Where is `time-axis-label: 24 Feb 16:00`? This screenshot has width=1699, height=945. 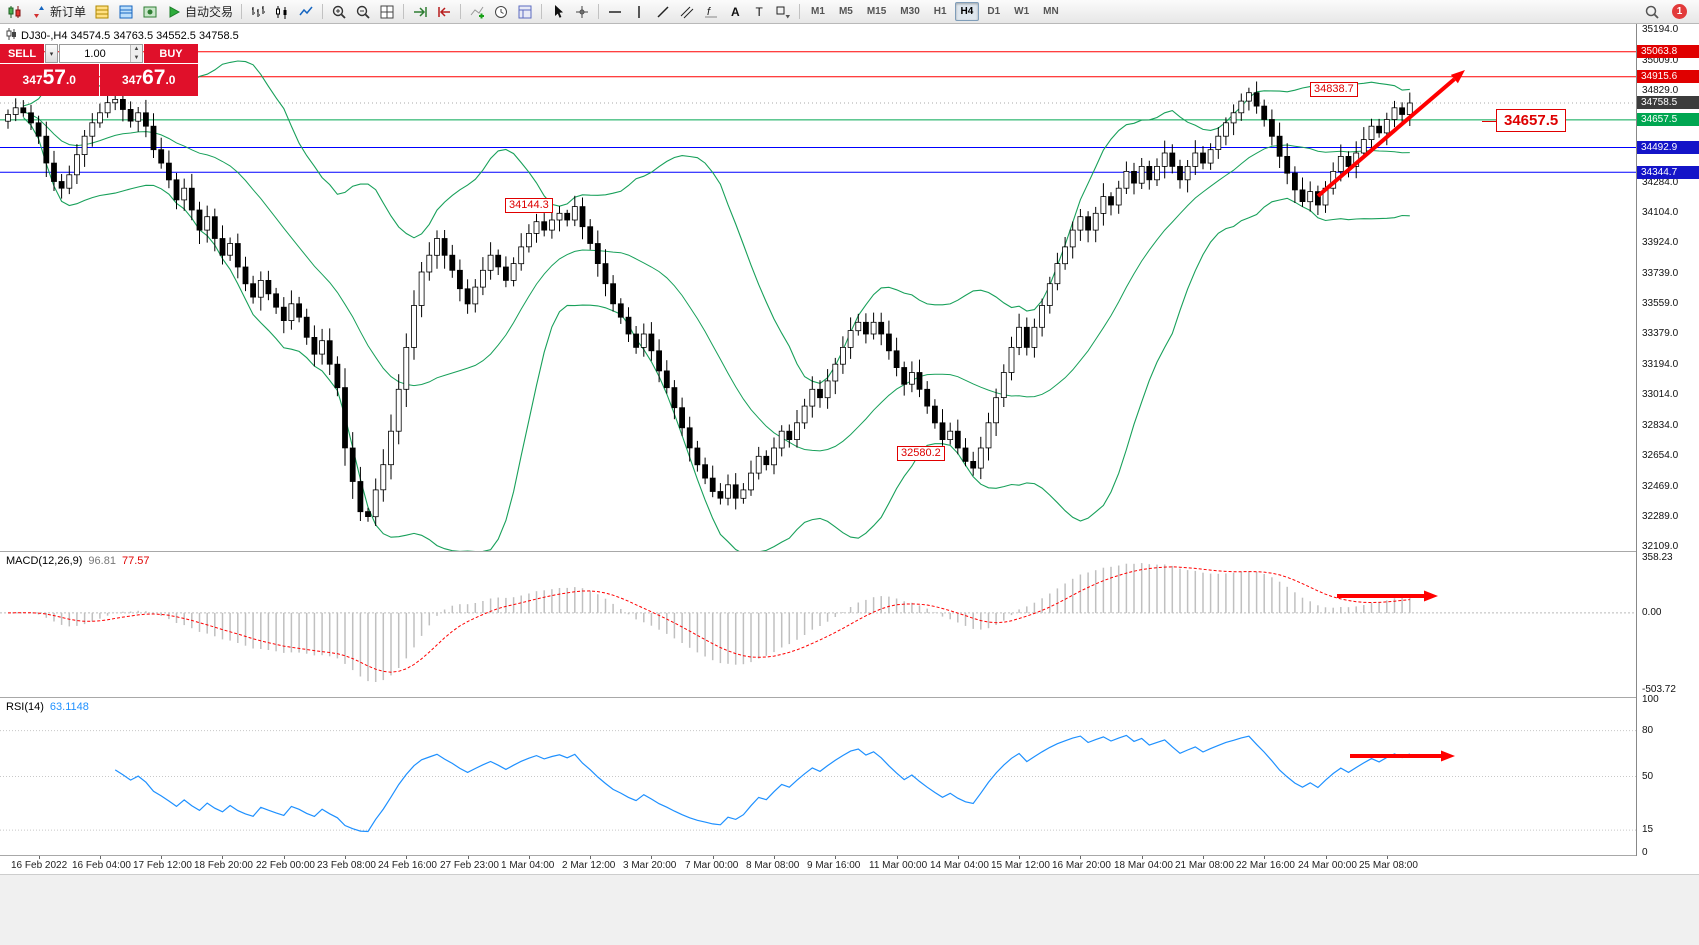
time-axis-label: 24 Feb 16:00 is located at coordinates (407, 863).